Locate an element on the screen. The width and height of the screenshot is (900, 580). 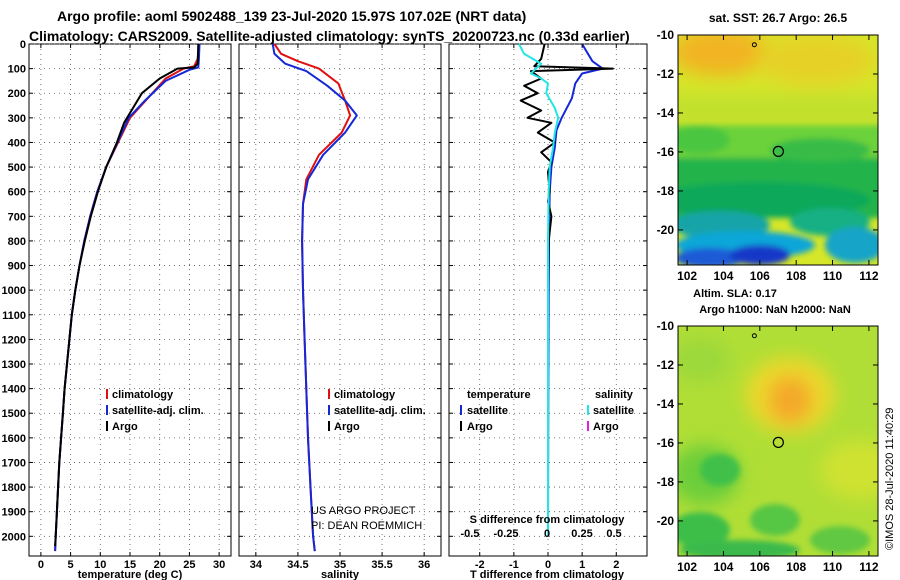
y-tick-label: 600 is located at coordinates (17, 193).